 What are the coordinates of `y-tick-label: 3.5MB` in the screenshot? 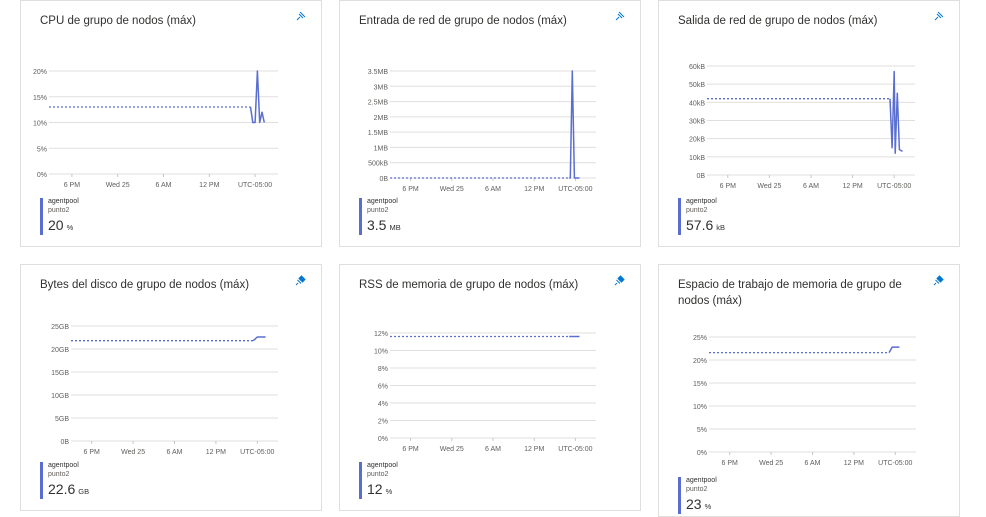 It's located at (378, 72).